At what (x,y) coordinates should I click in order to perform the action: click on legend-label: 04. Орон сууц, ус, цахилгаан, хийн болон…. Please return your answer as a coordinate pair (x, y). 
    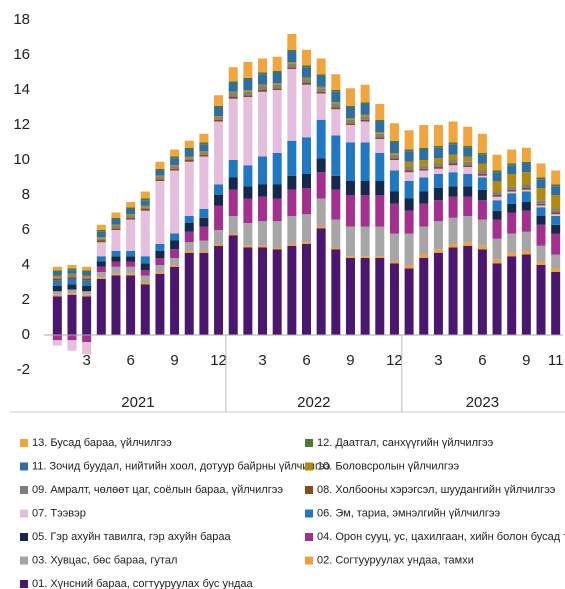
    Looking at the image, I should click on (441, 537).